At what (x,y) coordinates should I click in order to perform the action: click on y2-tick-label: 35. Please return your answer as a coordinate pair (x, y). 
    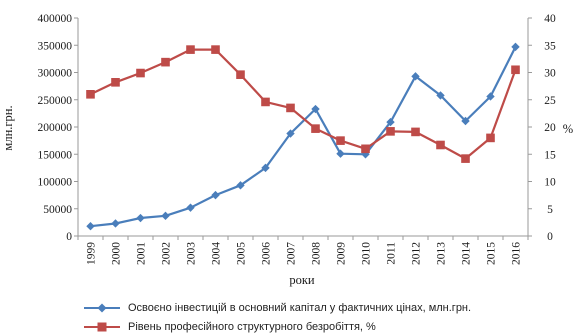
    Looking at the image, I should click on (550, 46).